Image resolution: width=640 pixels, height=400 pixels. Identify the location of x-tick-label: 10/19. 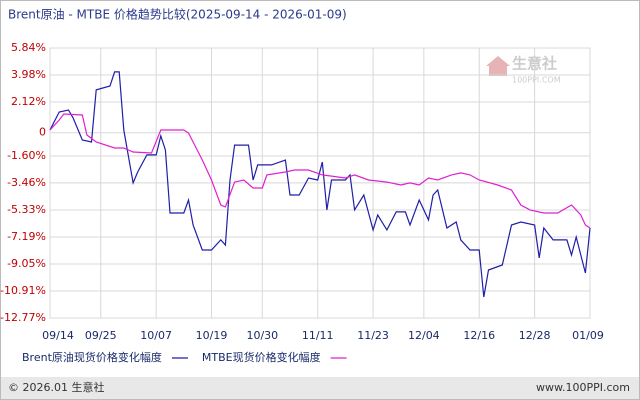
(212, 335).